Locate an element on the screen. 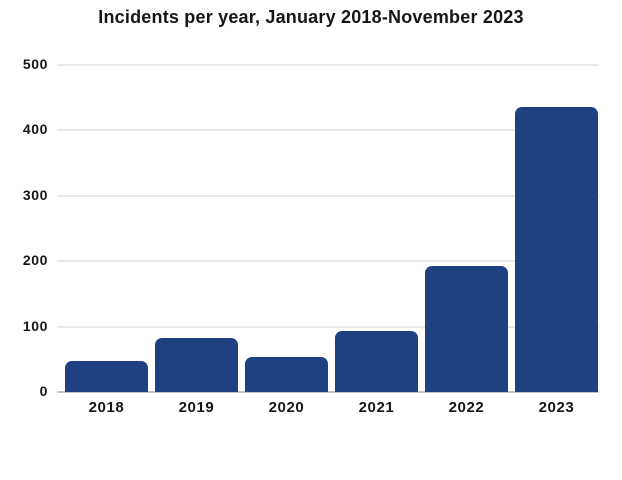 The height and width of the screenshot is (480, 622). bar-2021 is located at coordinates (376, 361).